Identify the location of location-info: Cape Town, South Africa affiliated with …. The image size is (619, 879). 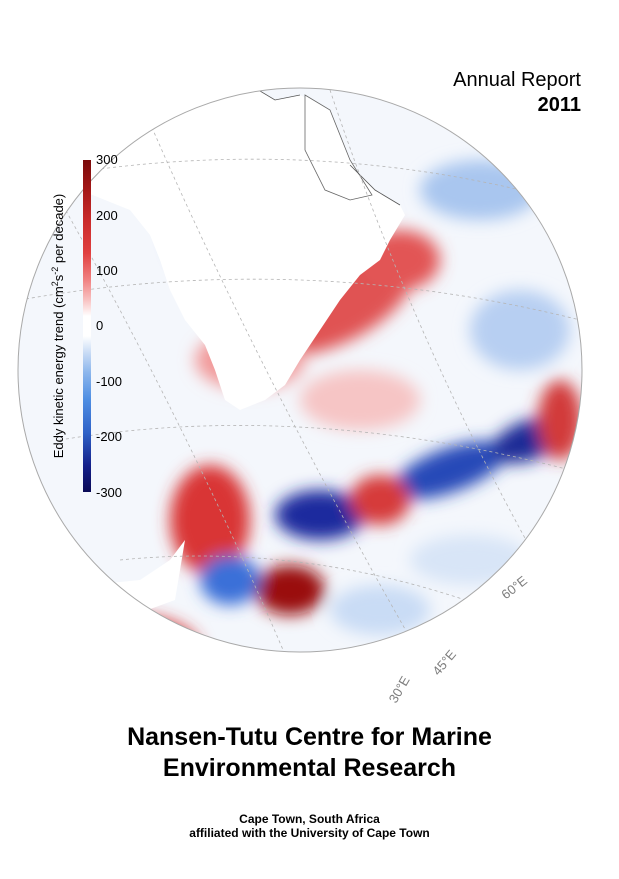
(309, 826).